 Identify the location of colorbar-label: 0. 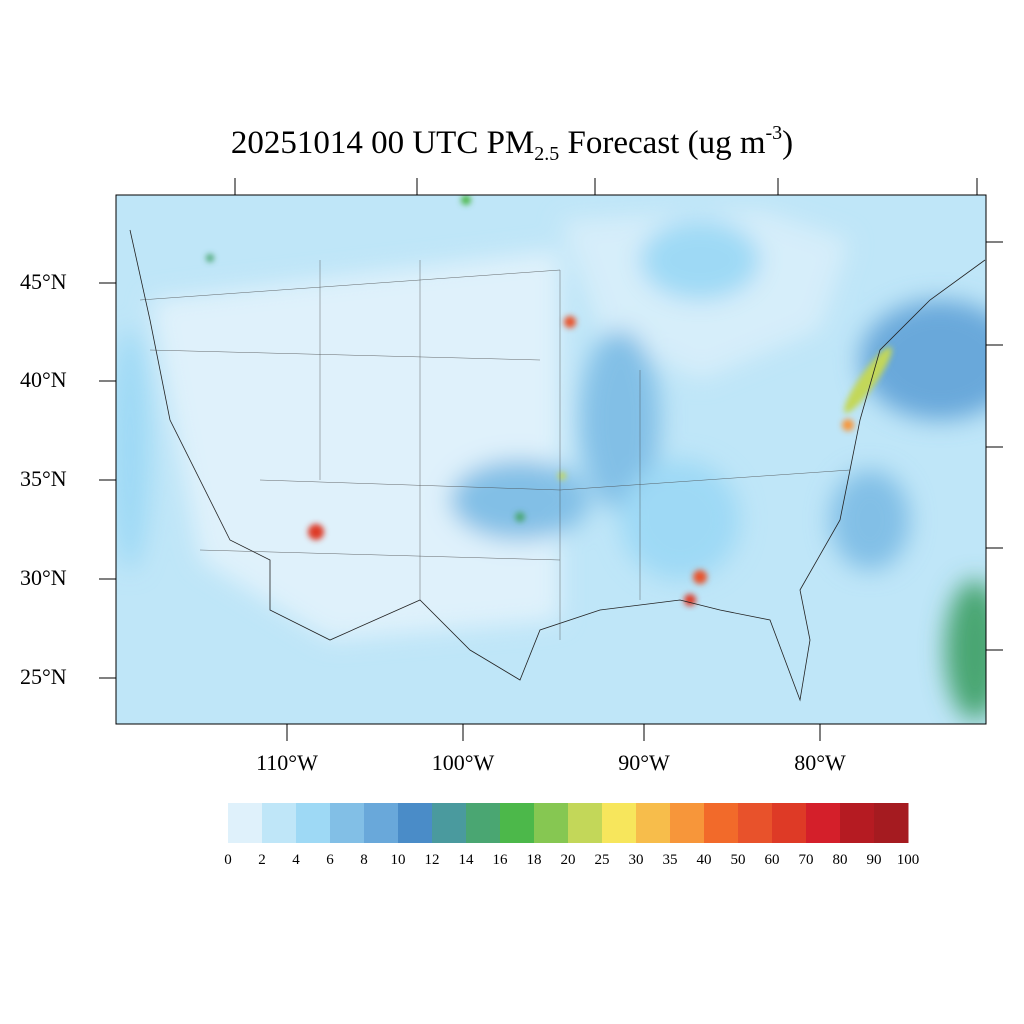
(228, 860).